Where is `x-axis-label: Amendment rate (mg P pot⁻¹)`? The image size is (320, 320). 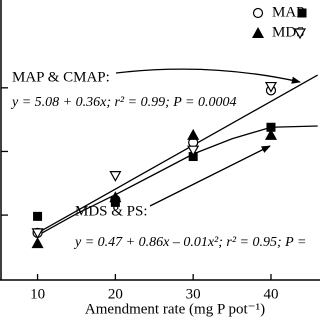
x-axis-label: Amendment rate (mg P pot⁻¹) is located at coordinates (175, 309).